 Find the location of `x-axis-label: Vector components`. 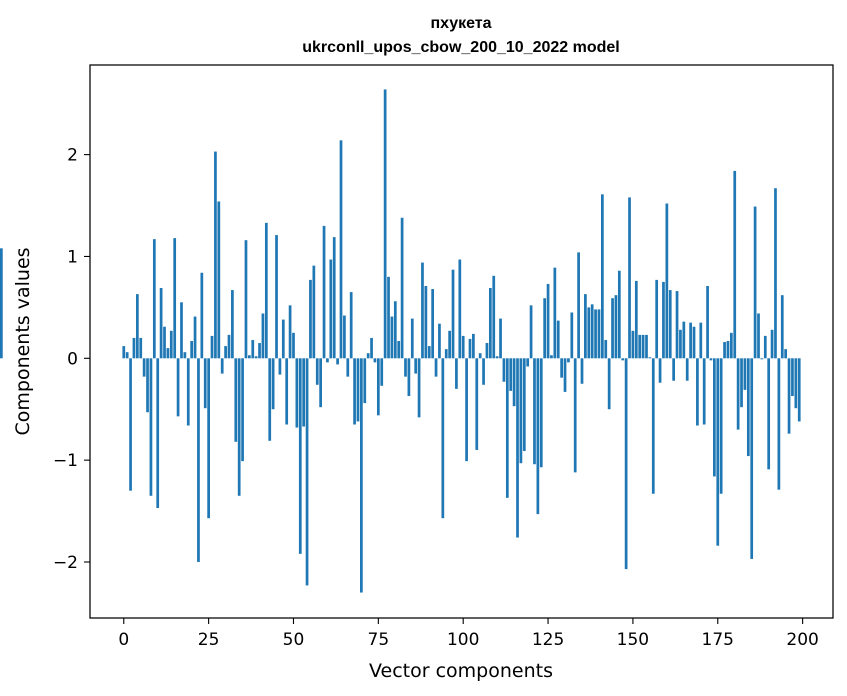

x-axis-label: Vector components is located at coordinates (461, 671).